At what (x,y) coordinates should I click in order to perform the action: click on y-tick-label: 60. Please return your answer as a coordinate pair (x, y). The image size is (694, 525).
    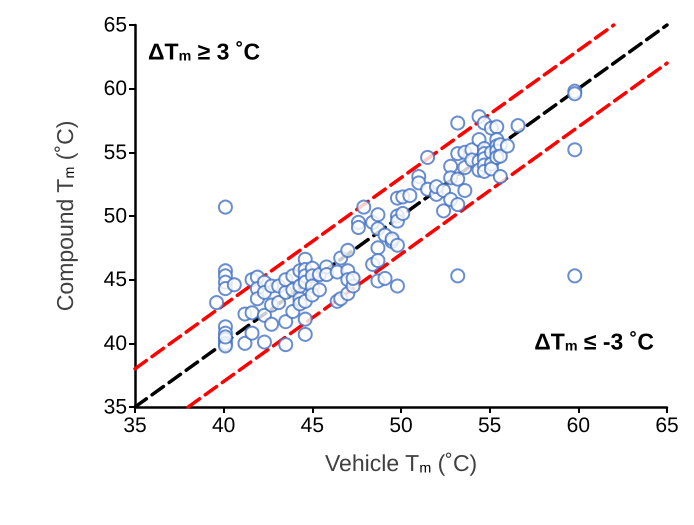
    Looking at the image, I should click on (115, 88).